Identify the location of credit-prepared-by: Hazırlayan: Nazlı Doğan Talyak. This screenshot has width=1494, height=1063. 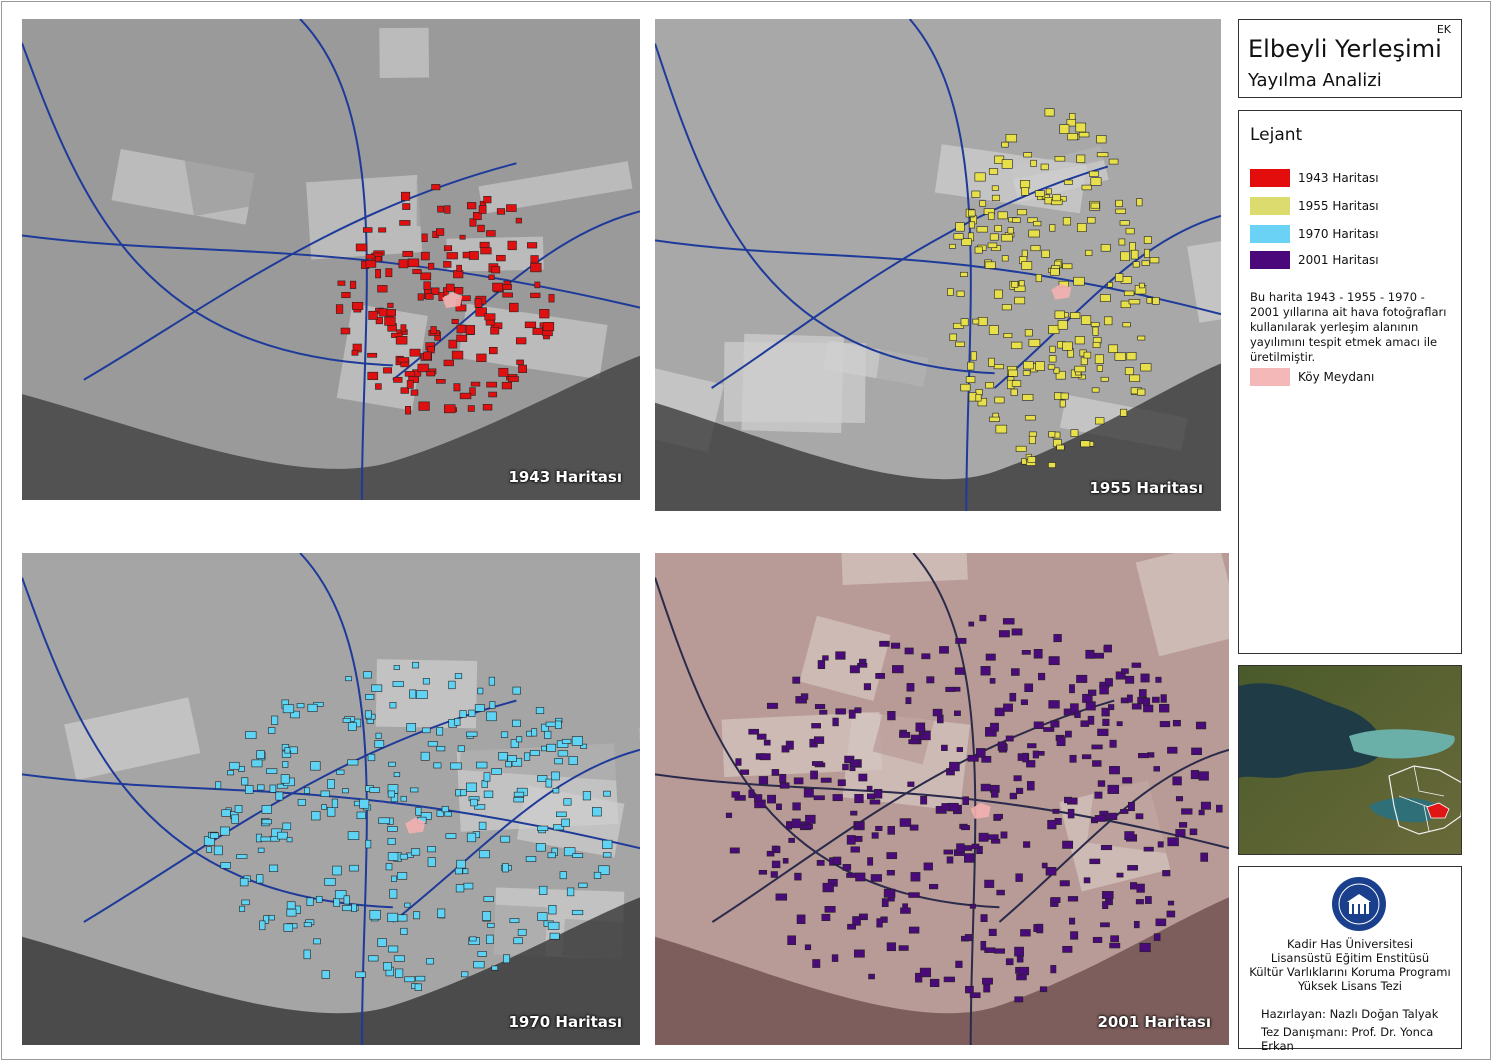
(1350, 1014).